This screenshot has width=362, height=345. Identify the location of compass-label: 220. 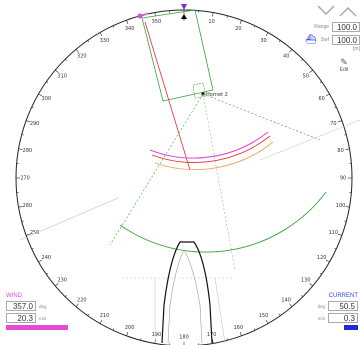
(82, 300).